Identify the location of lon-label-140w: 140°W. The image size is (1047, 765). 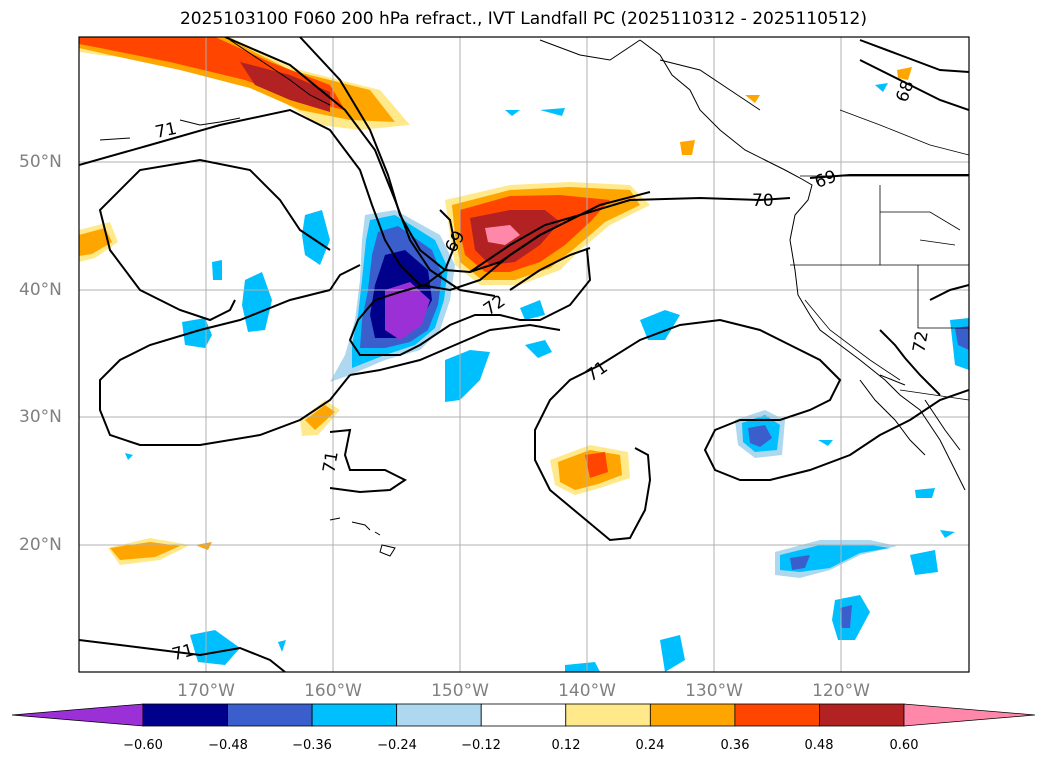
(587, 691).